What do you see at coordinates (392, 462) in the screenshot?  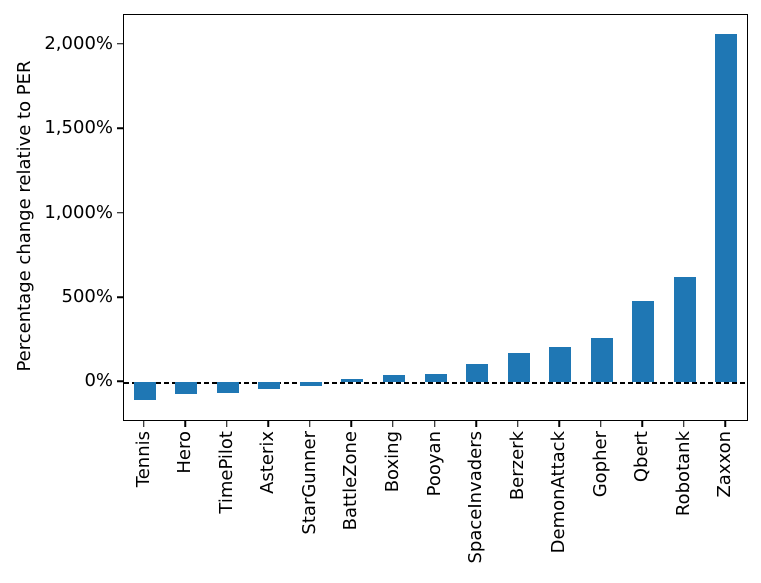 I see `x-tick-label-boxing: Boxing` at bounding box center [392, 462].